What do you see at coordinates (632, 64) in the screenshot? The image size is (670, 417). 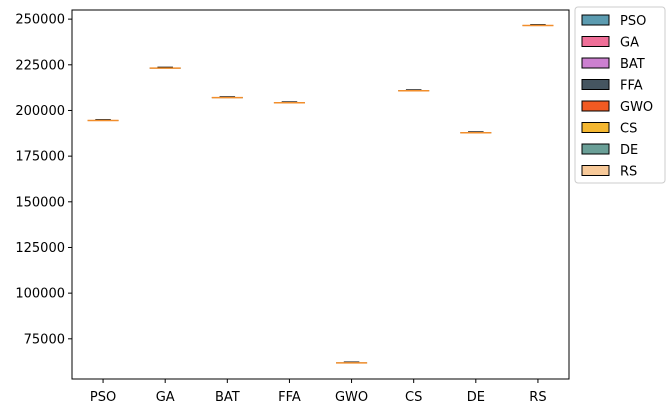 I see `legend-label-bat: BAT` at bounding box center [632, 64].